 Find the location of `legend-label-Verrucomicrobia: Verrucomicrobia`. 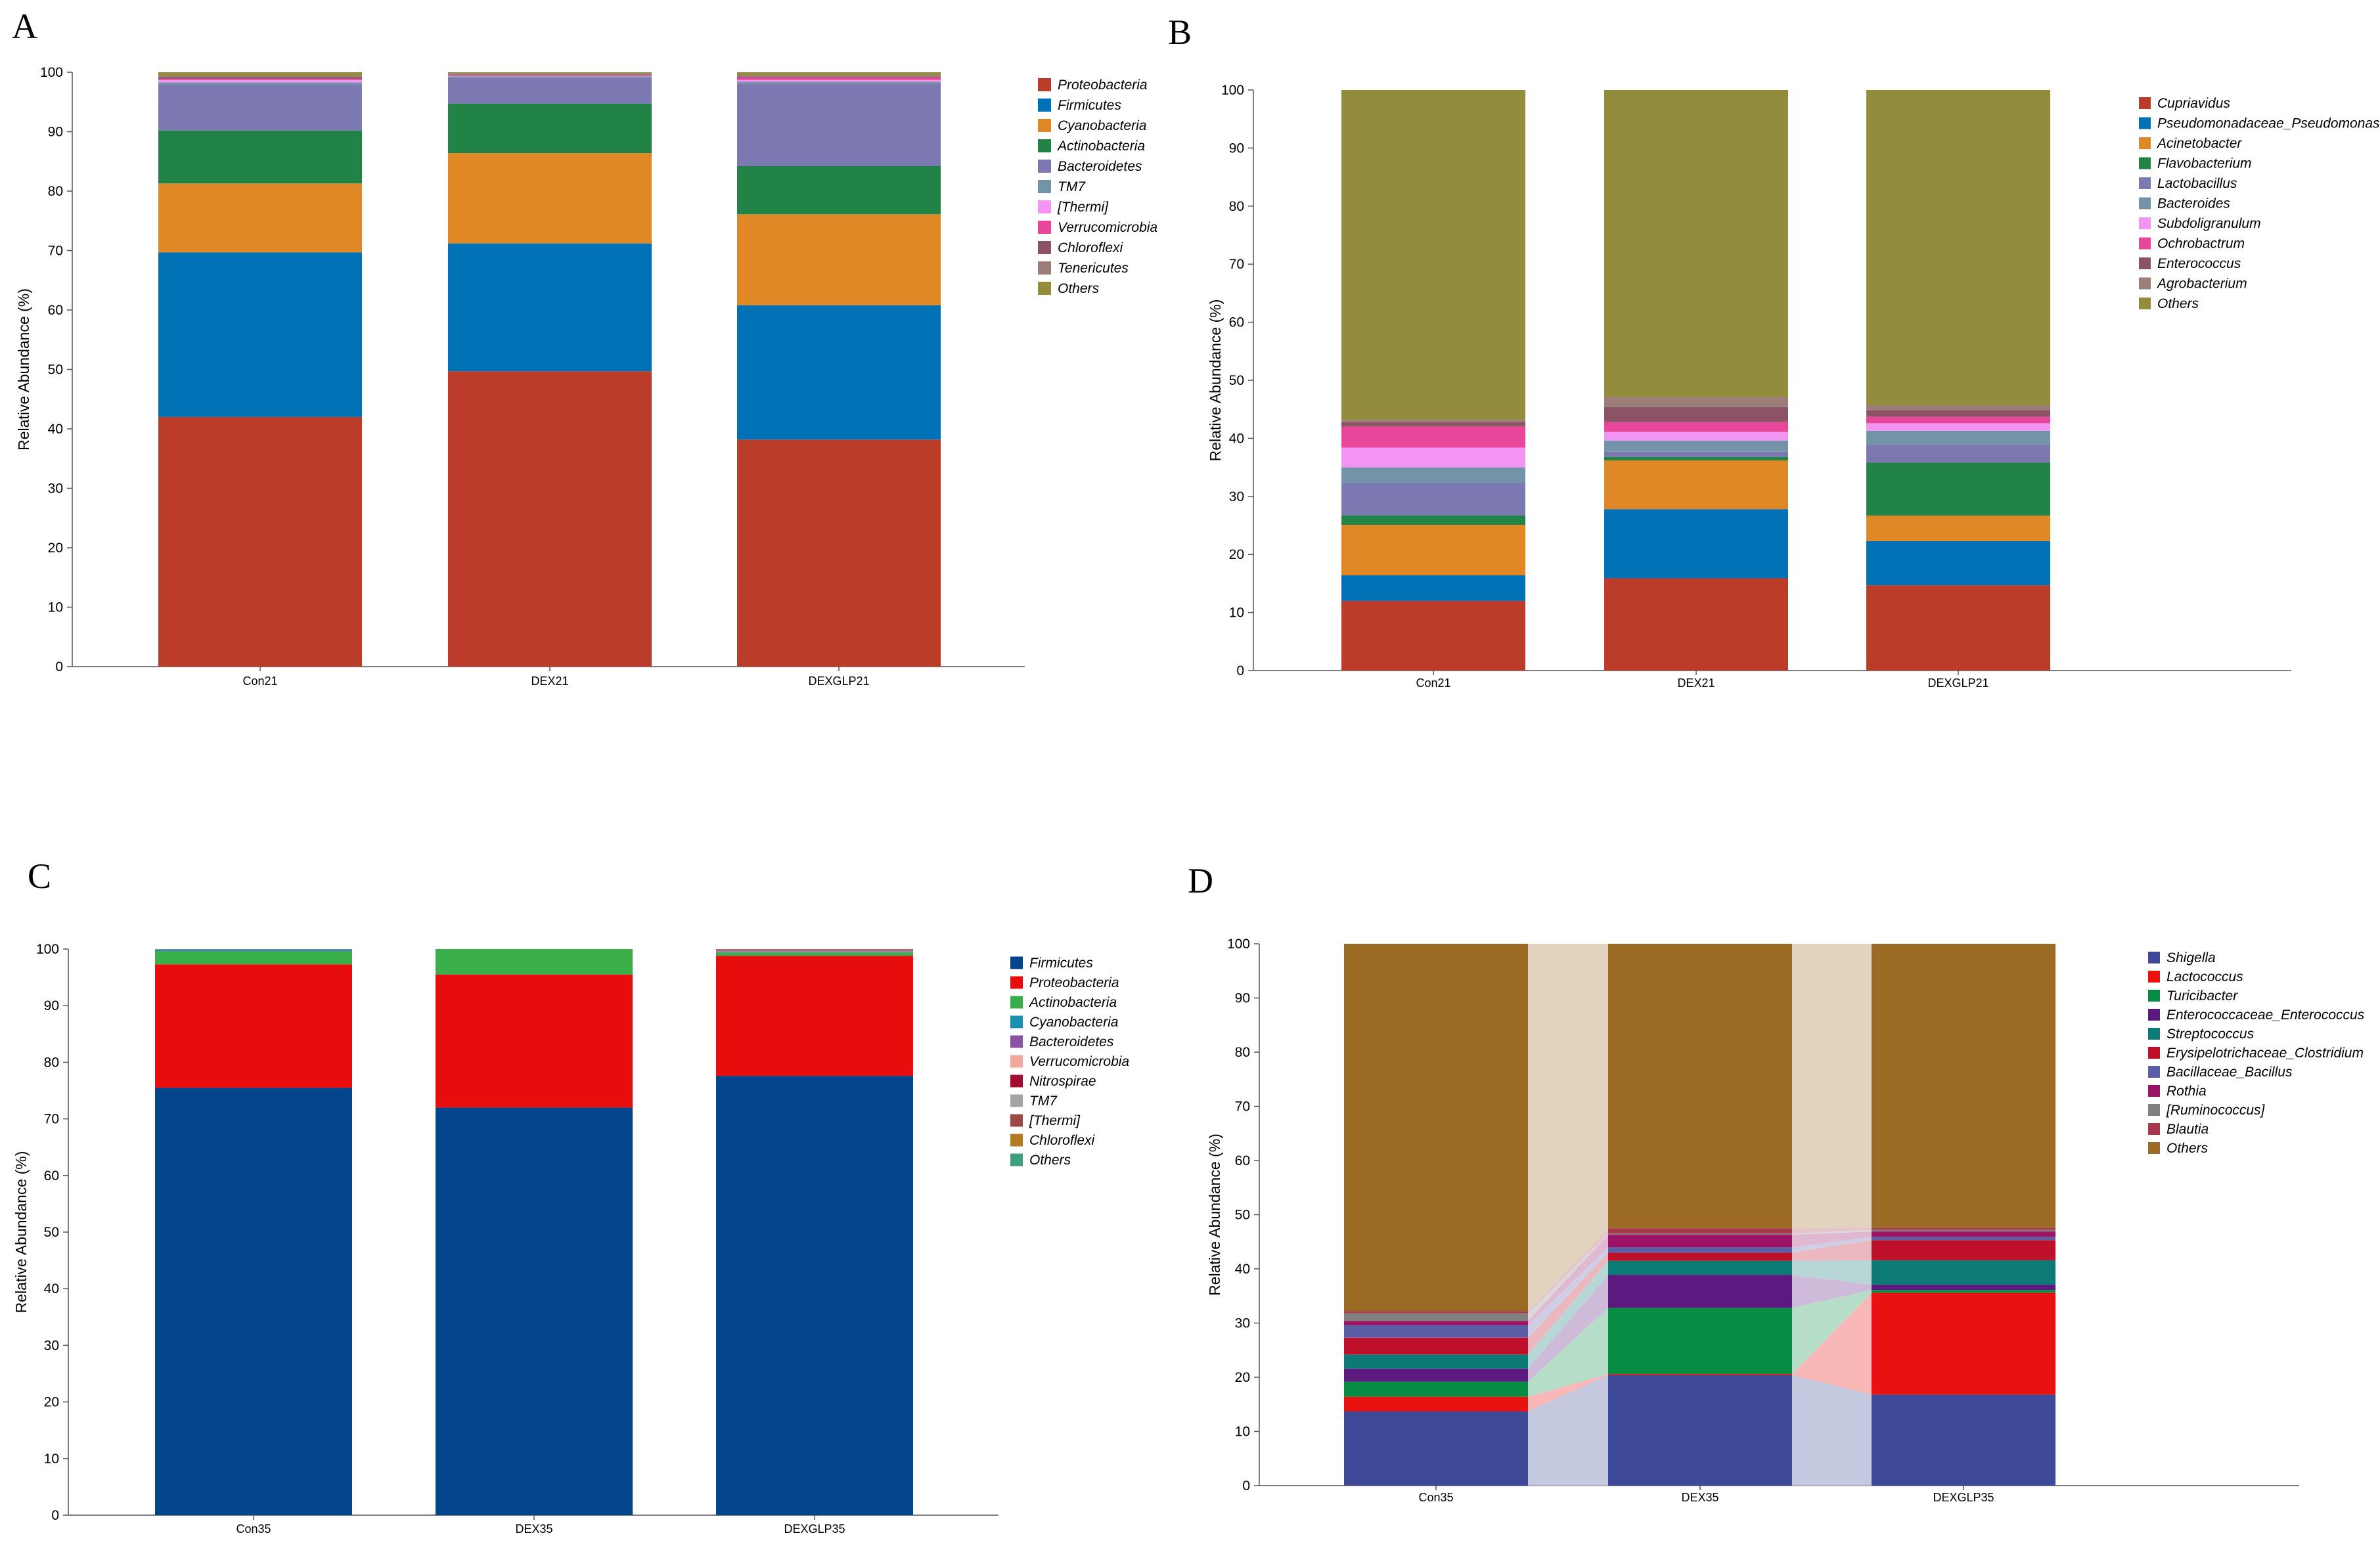

legend-label-Verrucomicrobia: Verrucomicrobia is located at coordinates (1079, 1061).